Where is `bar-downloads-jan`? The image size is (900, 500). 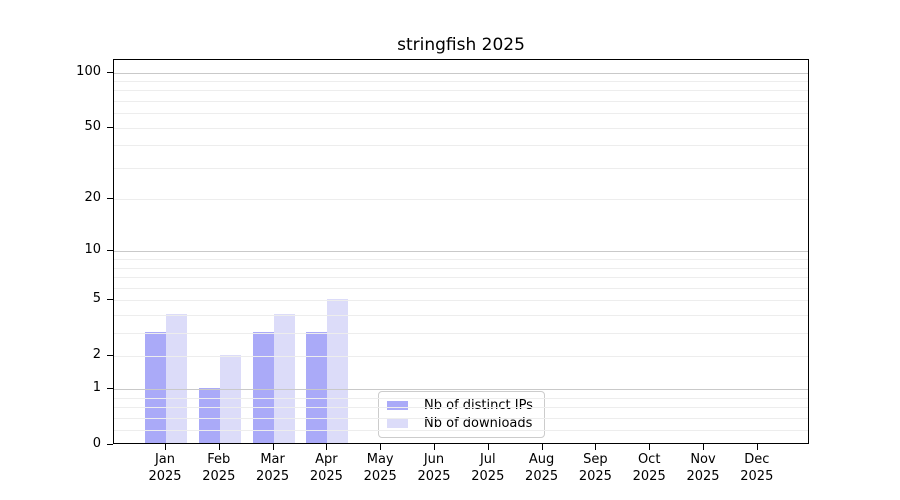
bar-downloads-jan is located at coordinates (176, 378).